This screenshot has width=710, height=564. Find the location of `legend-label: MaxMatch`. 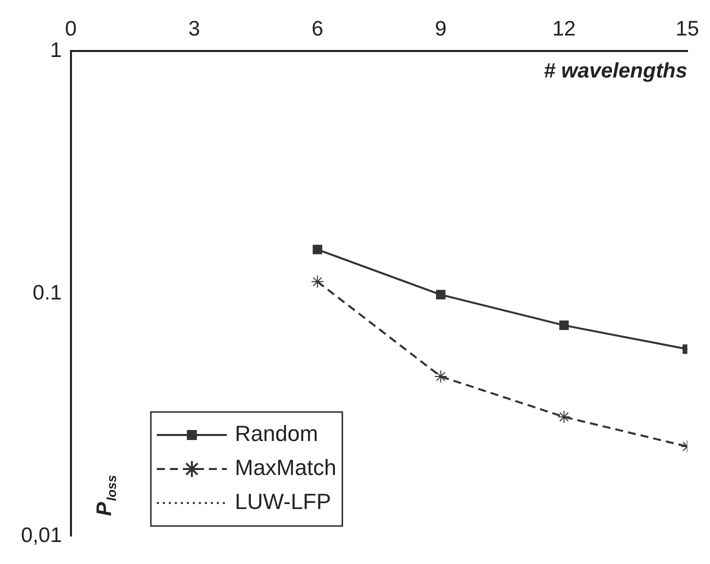

legend-label: MaxMatch is located at coordinates (285, 467).